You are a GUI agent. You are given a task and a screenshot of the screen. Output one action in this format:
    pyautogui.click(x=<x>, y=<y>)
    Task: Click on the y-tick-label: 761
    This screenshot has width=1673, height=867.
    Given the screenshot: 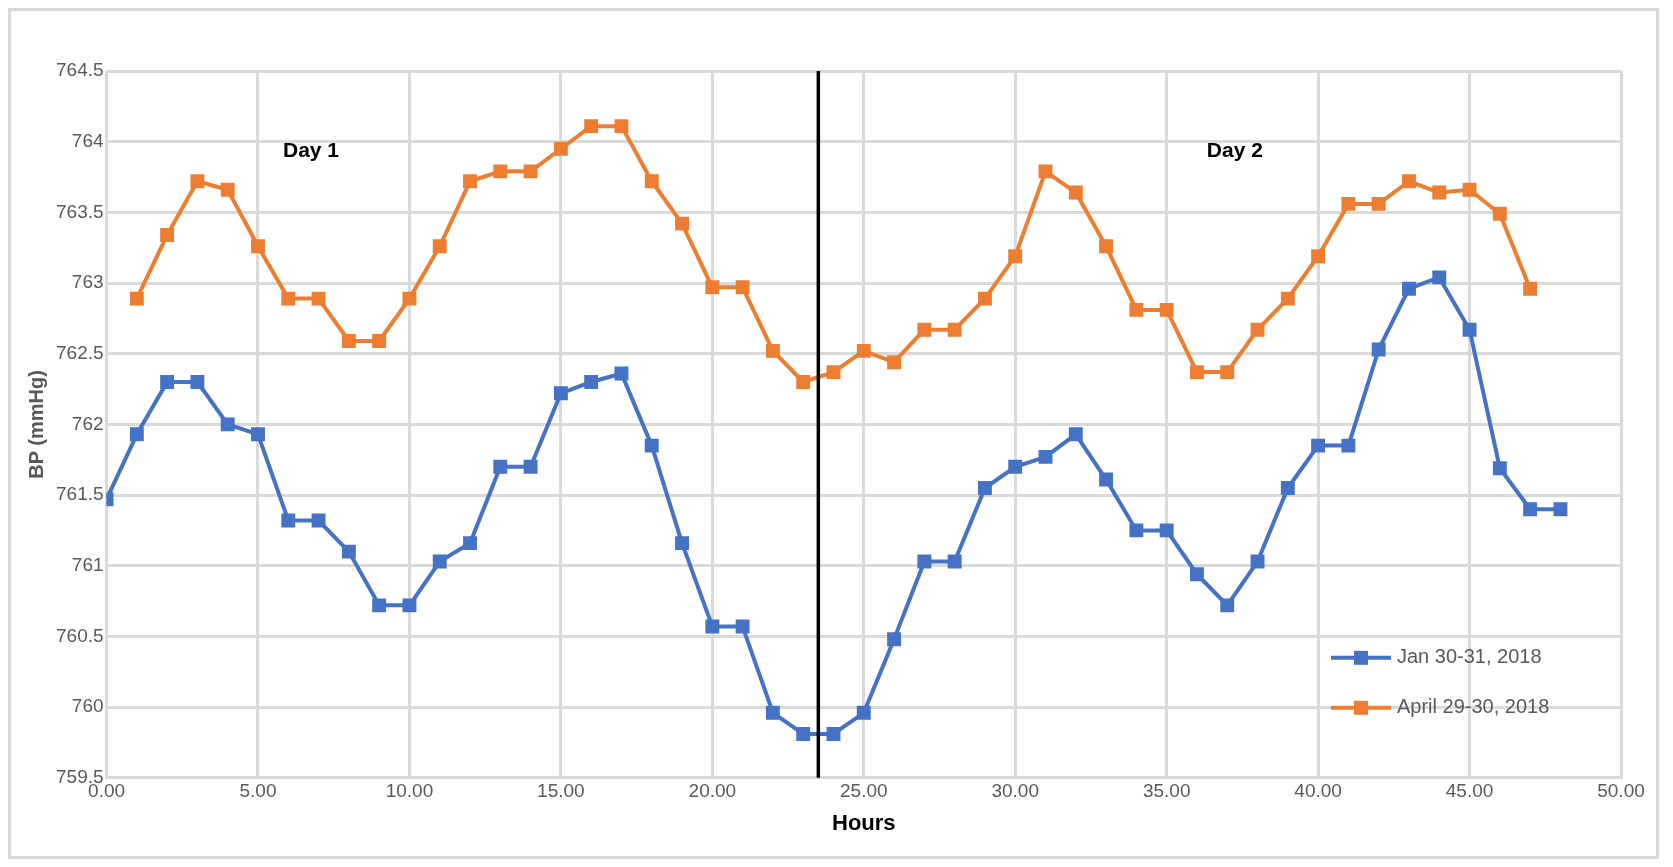 What is the action you would take?
    pyautogui.click(x=87, y=564)
    